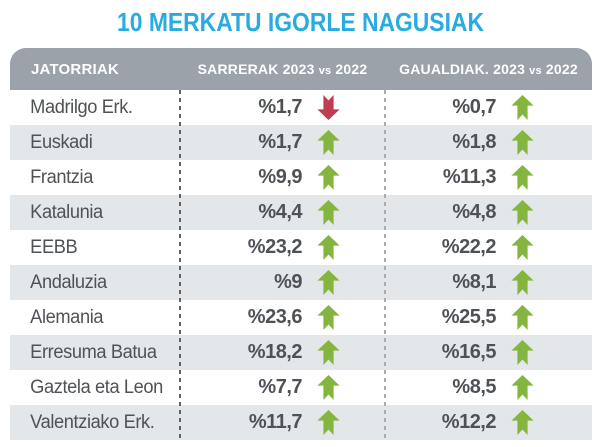 The width and height of the screenshot is (601, 447). I want to click on column-header-sarrerak: SARRERAK 2023 vs 2022, so click(282, 69).